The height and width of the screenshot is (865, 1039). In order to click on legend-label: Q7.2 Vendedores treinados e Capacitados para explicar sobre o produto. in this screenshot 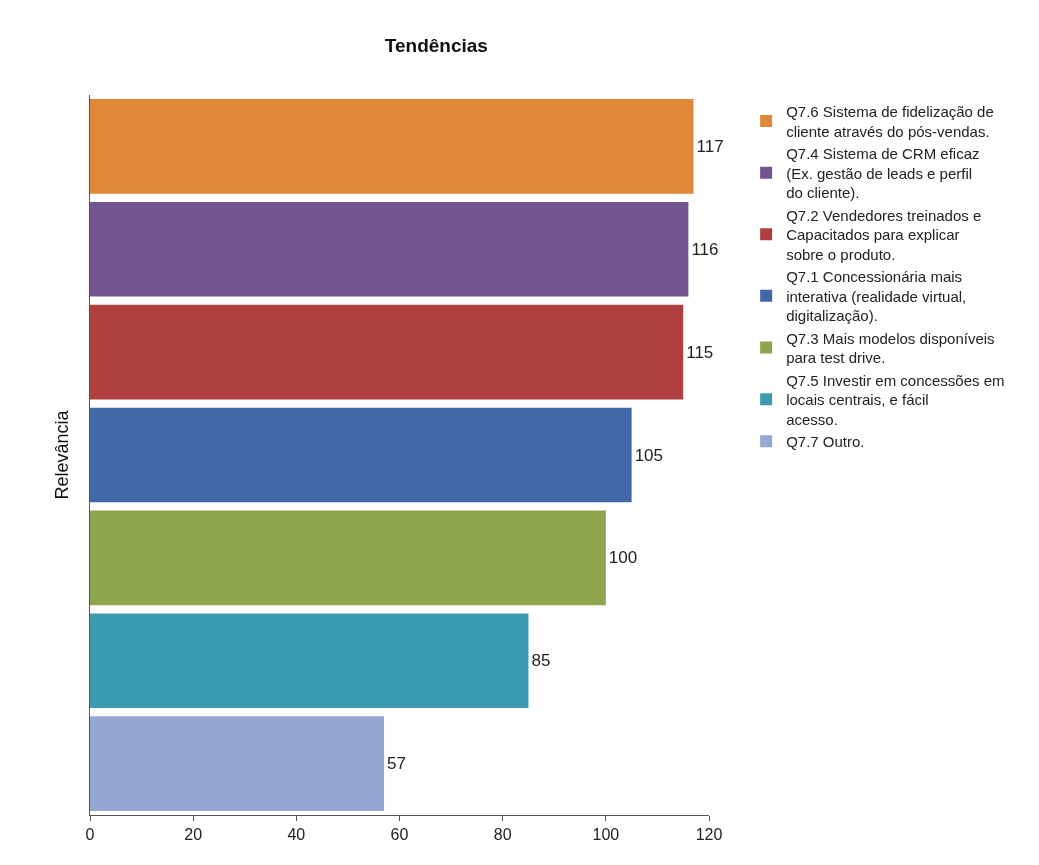, I will do `click(884, 234)`.